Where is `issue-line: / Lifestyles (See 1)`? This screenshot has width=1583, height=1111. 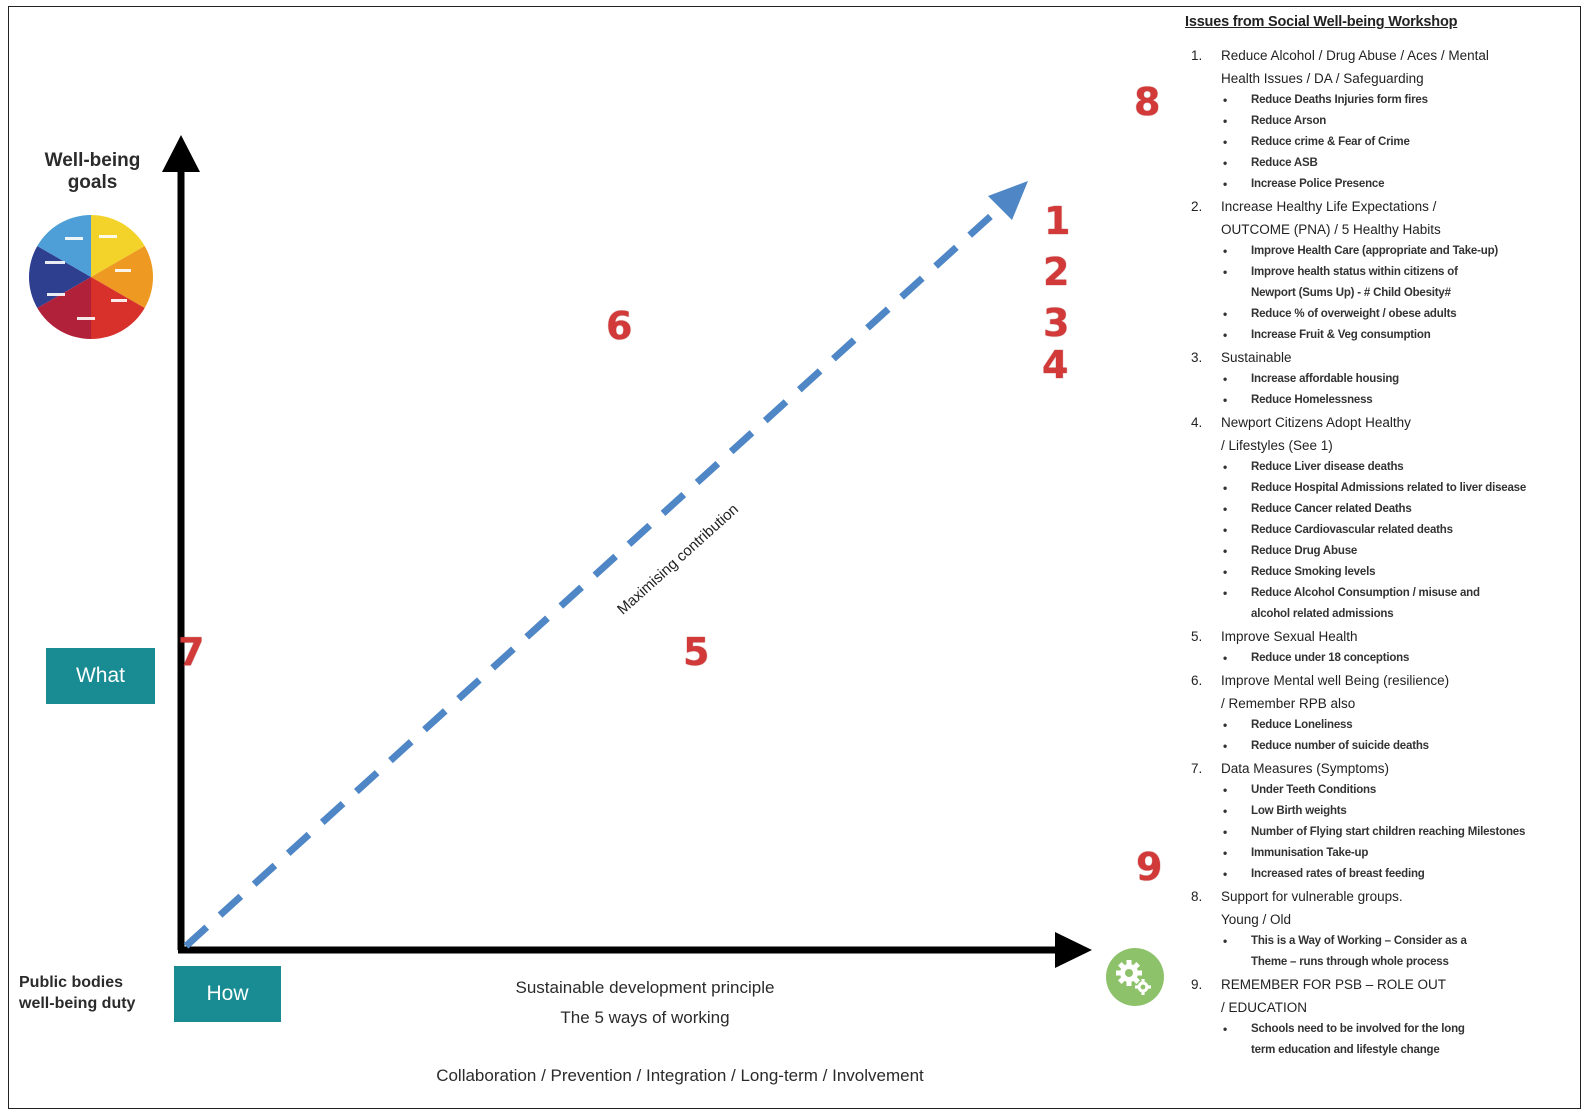 issue-line: / Lifestyles (See 1) is located at coordinates (1380, 445).